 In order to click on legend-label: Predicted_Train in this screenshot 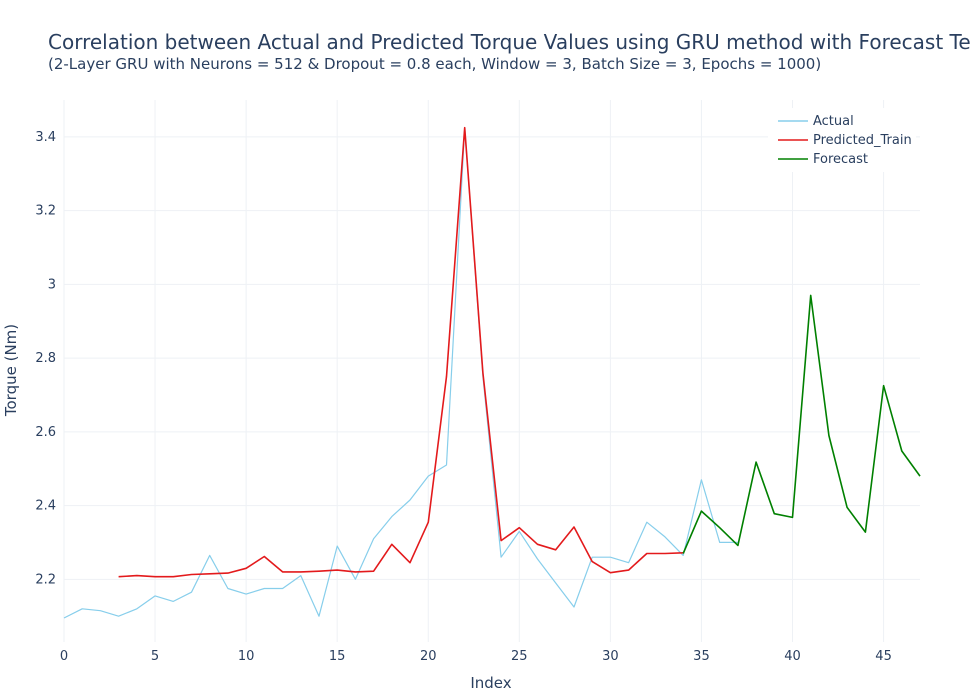, I will do `click(862, 140)`.